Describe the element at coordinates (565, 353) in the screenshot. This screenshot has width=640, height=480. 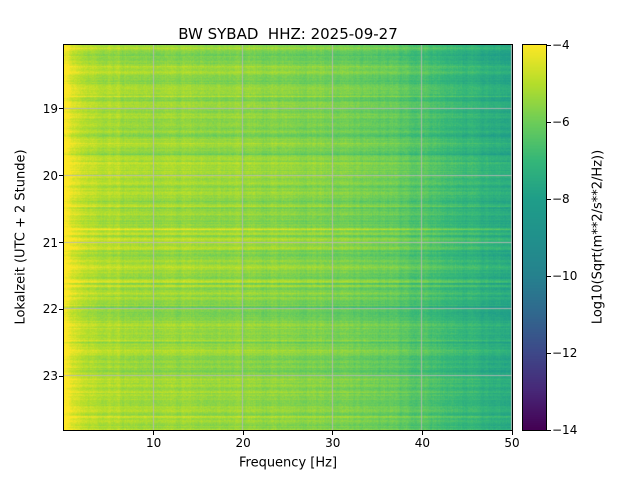
I see `colorbar-tick-label: −12` at that location.